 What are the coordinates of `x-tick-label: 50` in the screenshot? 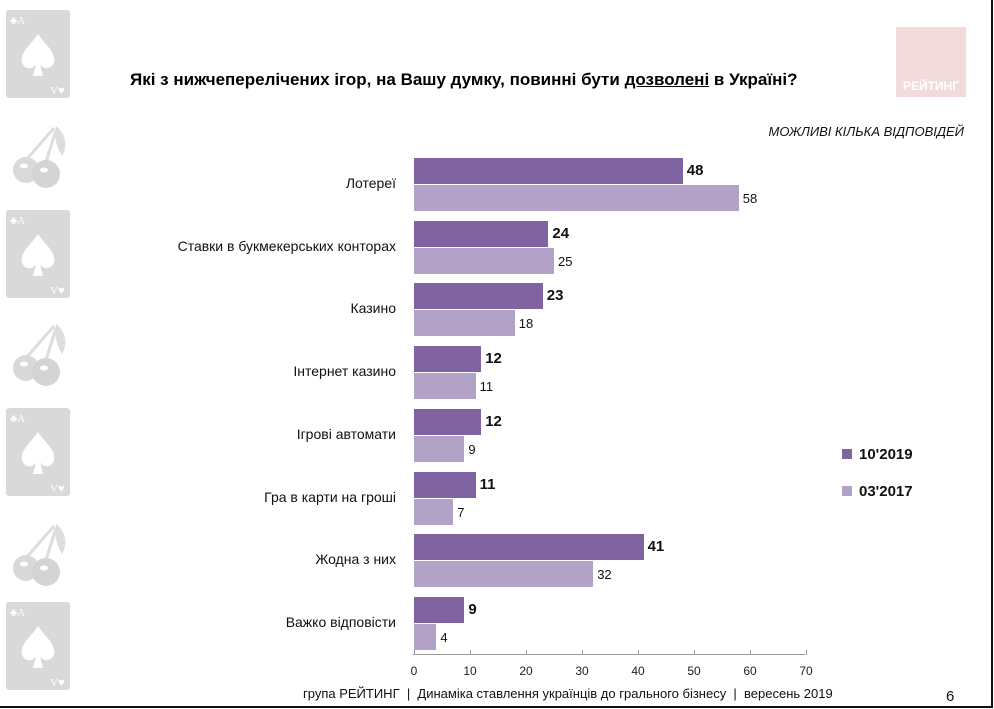 It's located at (694, 671).